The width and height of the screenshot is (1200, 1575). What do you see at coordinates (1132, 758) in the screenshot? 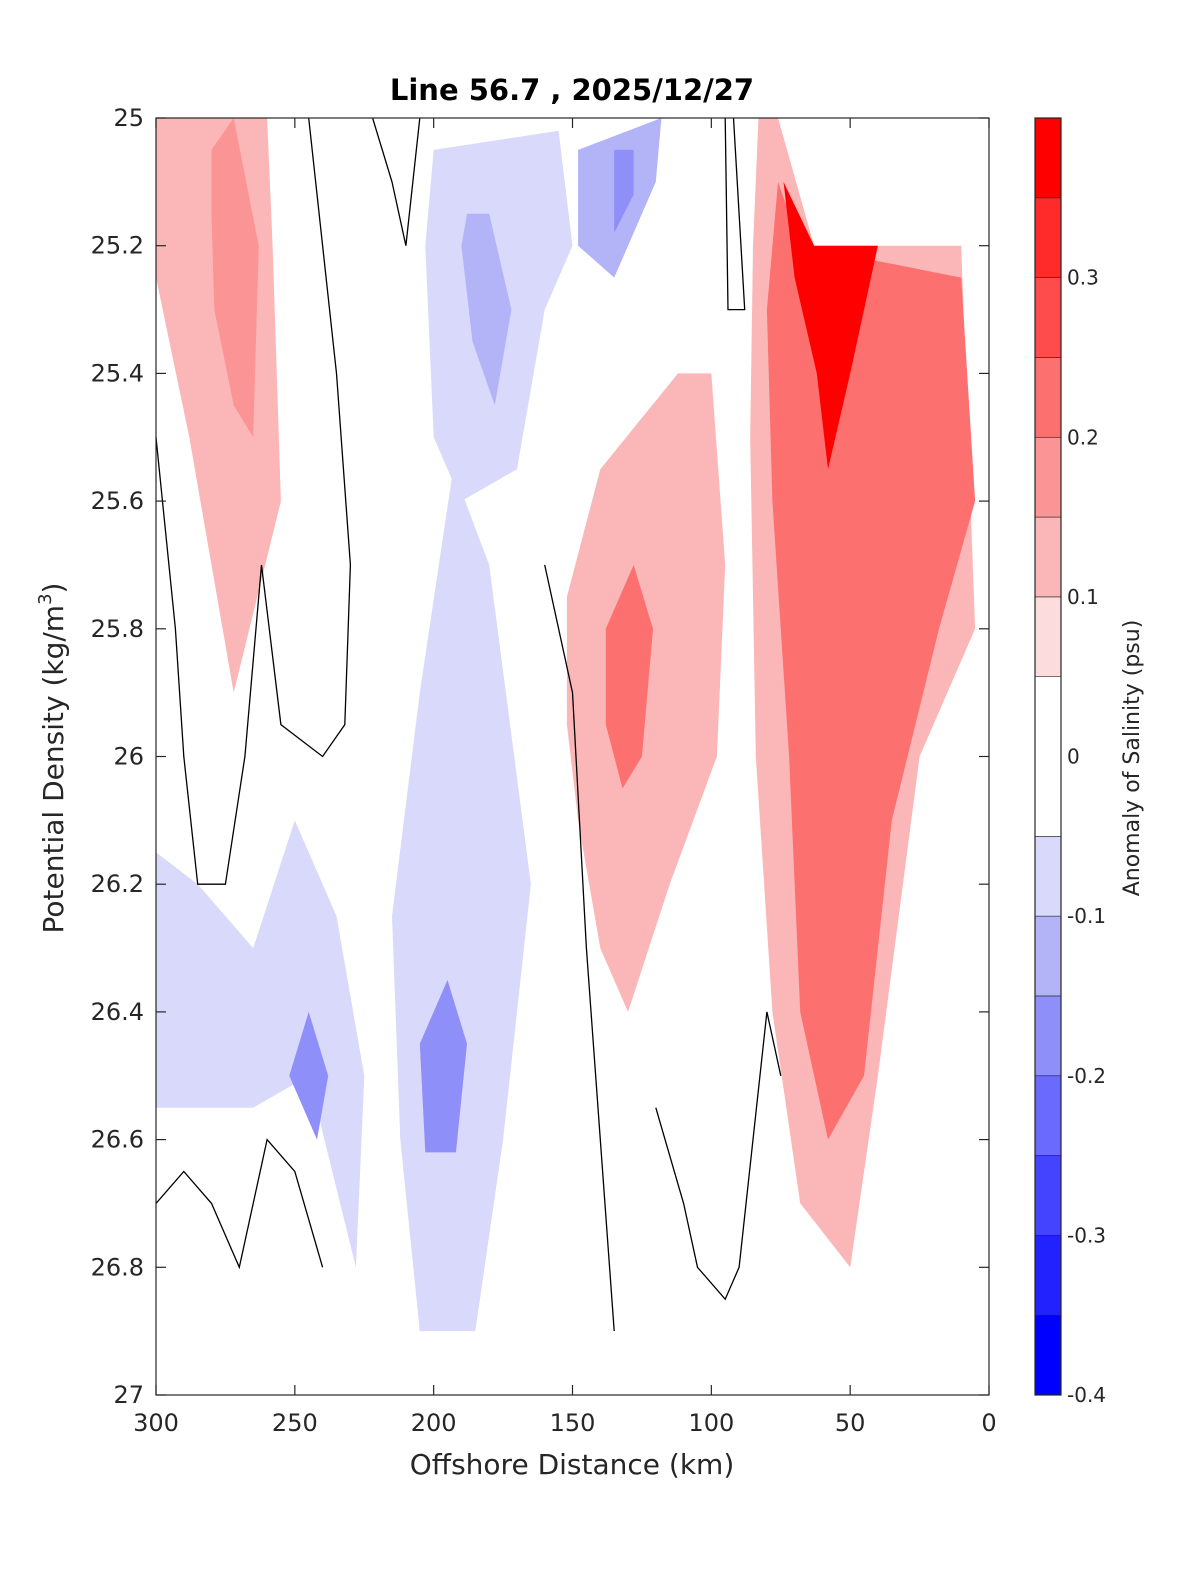
I see `colorbar-label: Anomaly of Salinity (psu)` at bounding box center [1132, 758].